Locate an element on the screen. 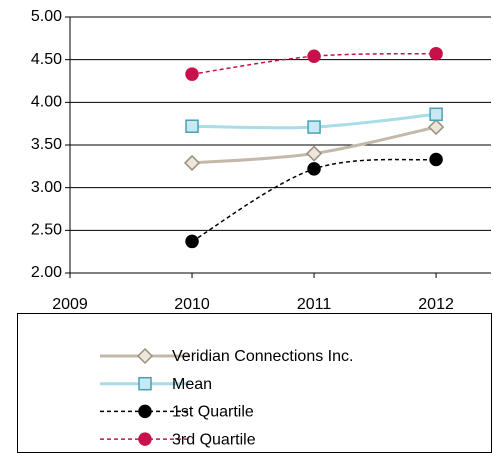 Image resolution: width=493 pixels, height=453 pixels. legend-label: Mean is located at coordinates (192, 384).